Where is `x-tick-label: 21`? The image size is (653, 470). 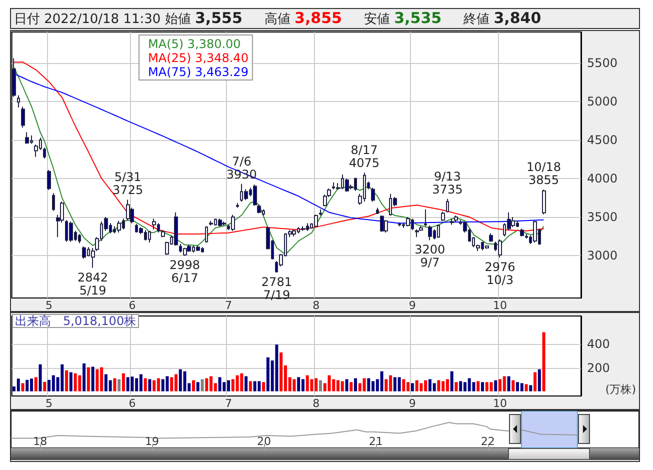
x-tick-label: 21 is located at coordinates (375, 441).